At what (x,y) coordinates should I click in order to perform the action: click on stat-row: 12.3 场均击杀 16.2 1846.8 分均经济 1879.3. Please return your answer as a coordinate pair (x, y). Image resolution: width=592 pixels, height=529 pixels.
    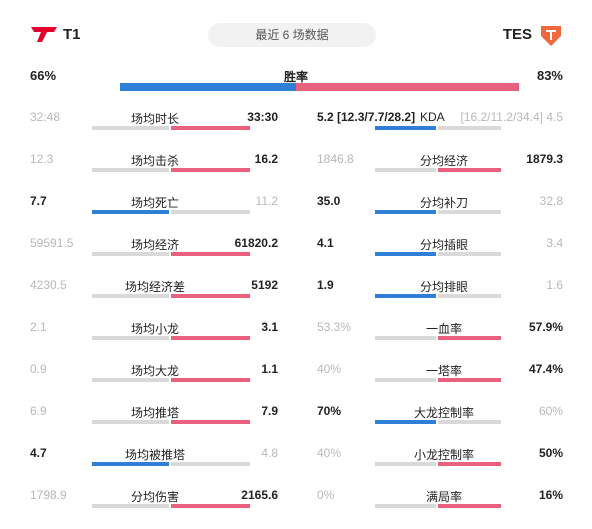
    Looking at the image, I should click on (296, 158).